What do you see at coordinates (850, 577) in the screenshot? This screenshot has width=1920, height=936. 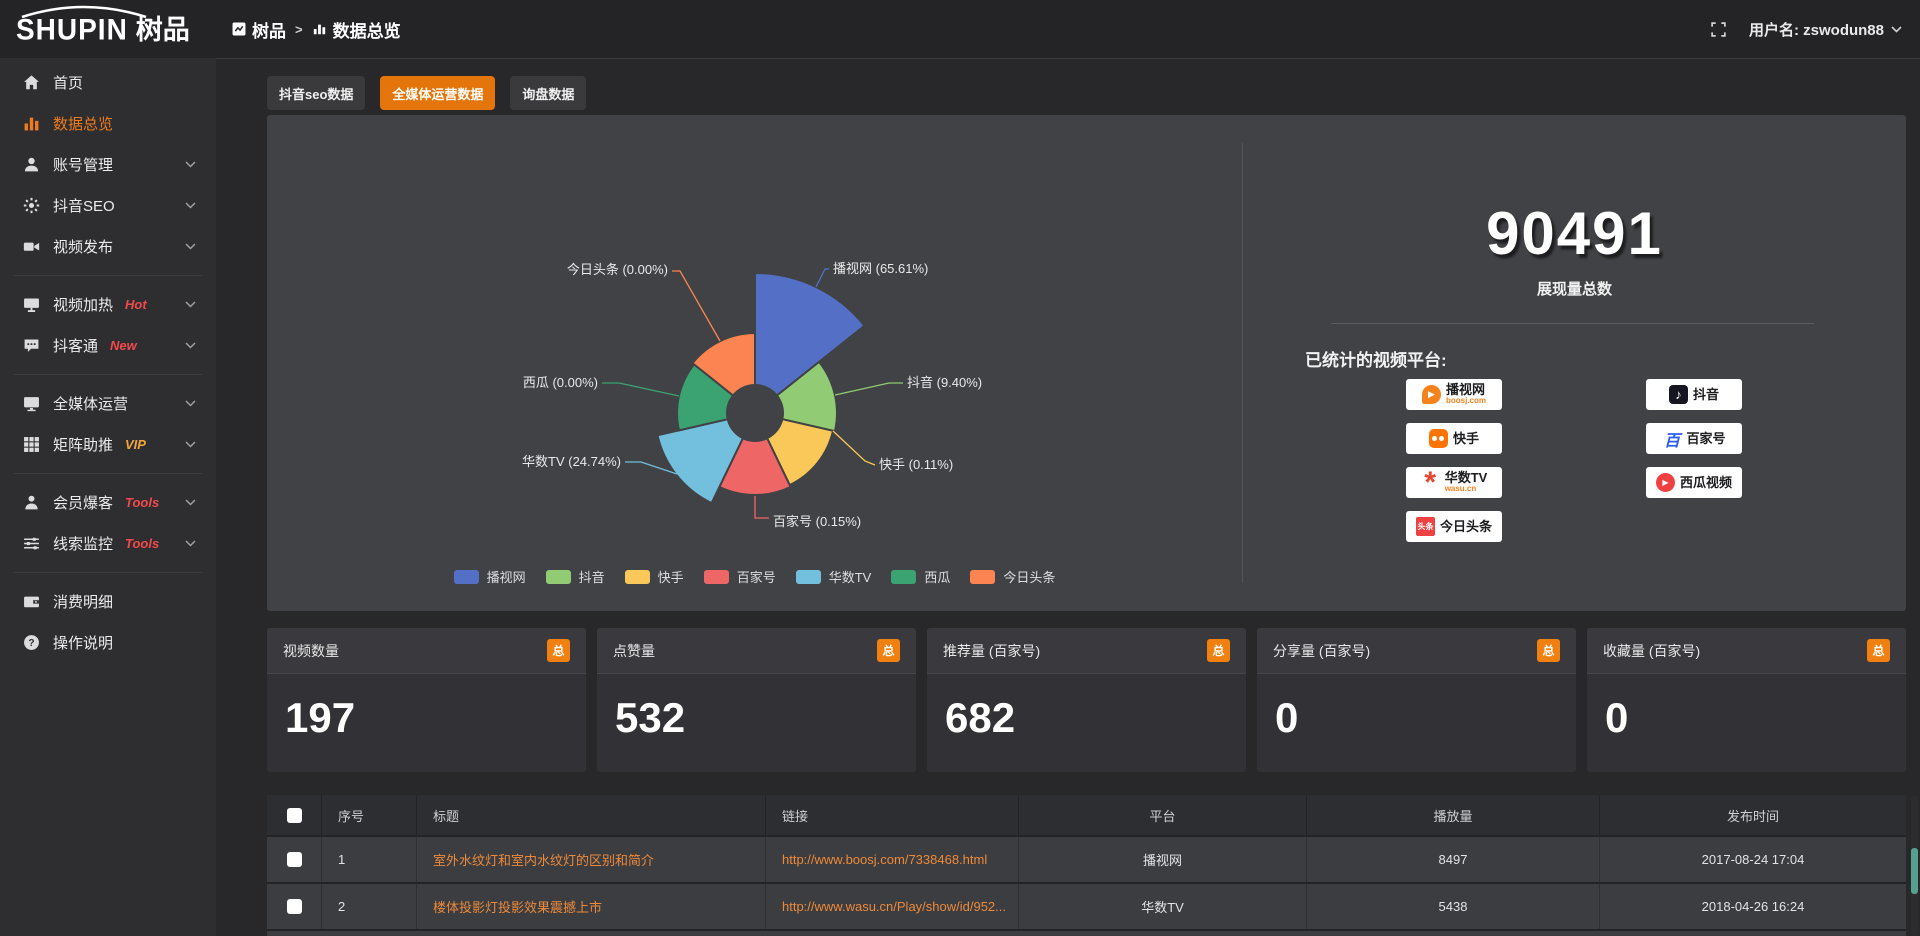 I see `legend-label: 华数TV` at bounding box center [850, 577].